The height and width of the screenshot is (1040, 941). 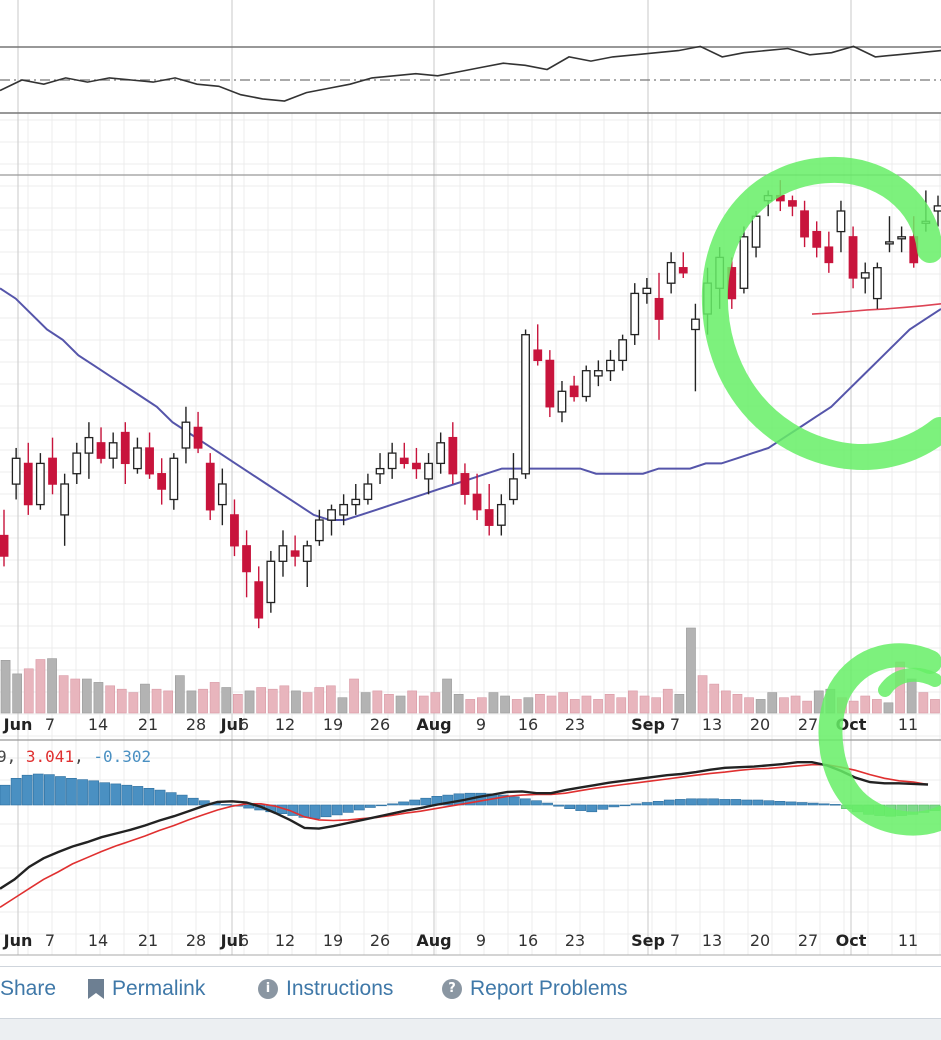 What do you see at coordinates (146, 989) in the screenshot?
I see `permalink-link: Permalink` at bounding box center [146, 989].